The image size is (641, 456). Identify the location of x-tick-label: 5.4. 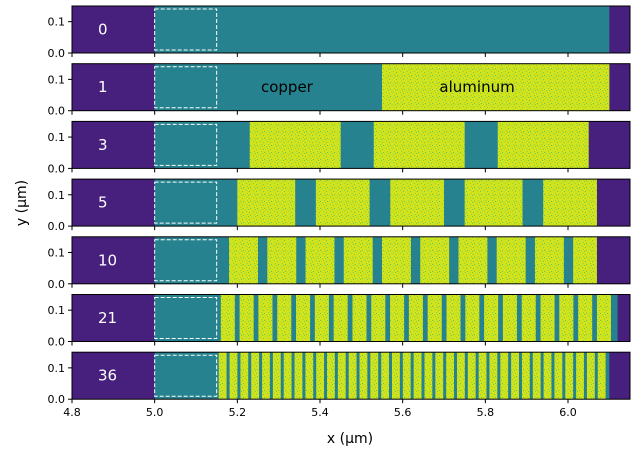
(320, 412).